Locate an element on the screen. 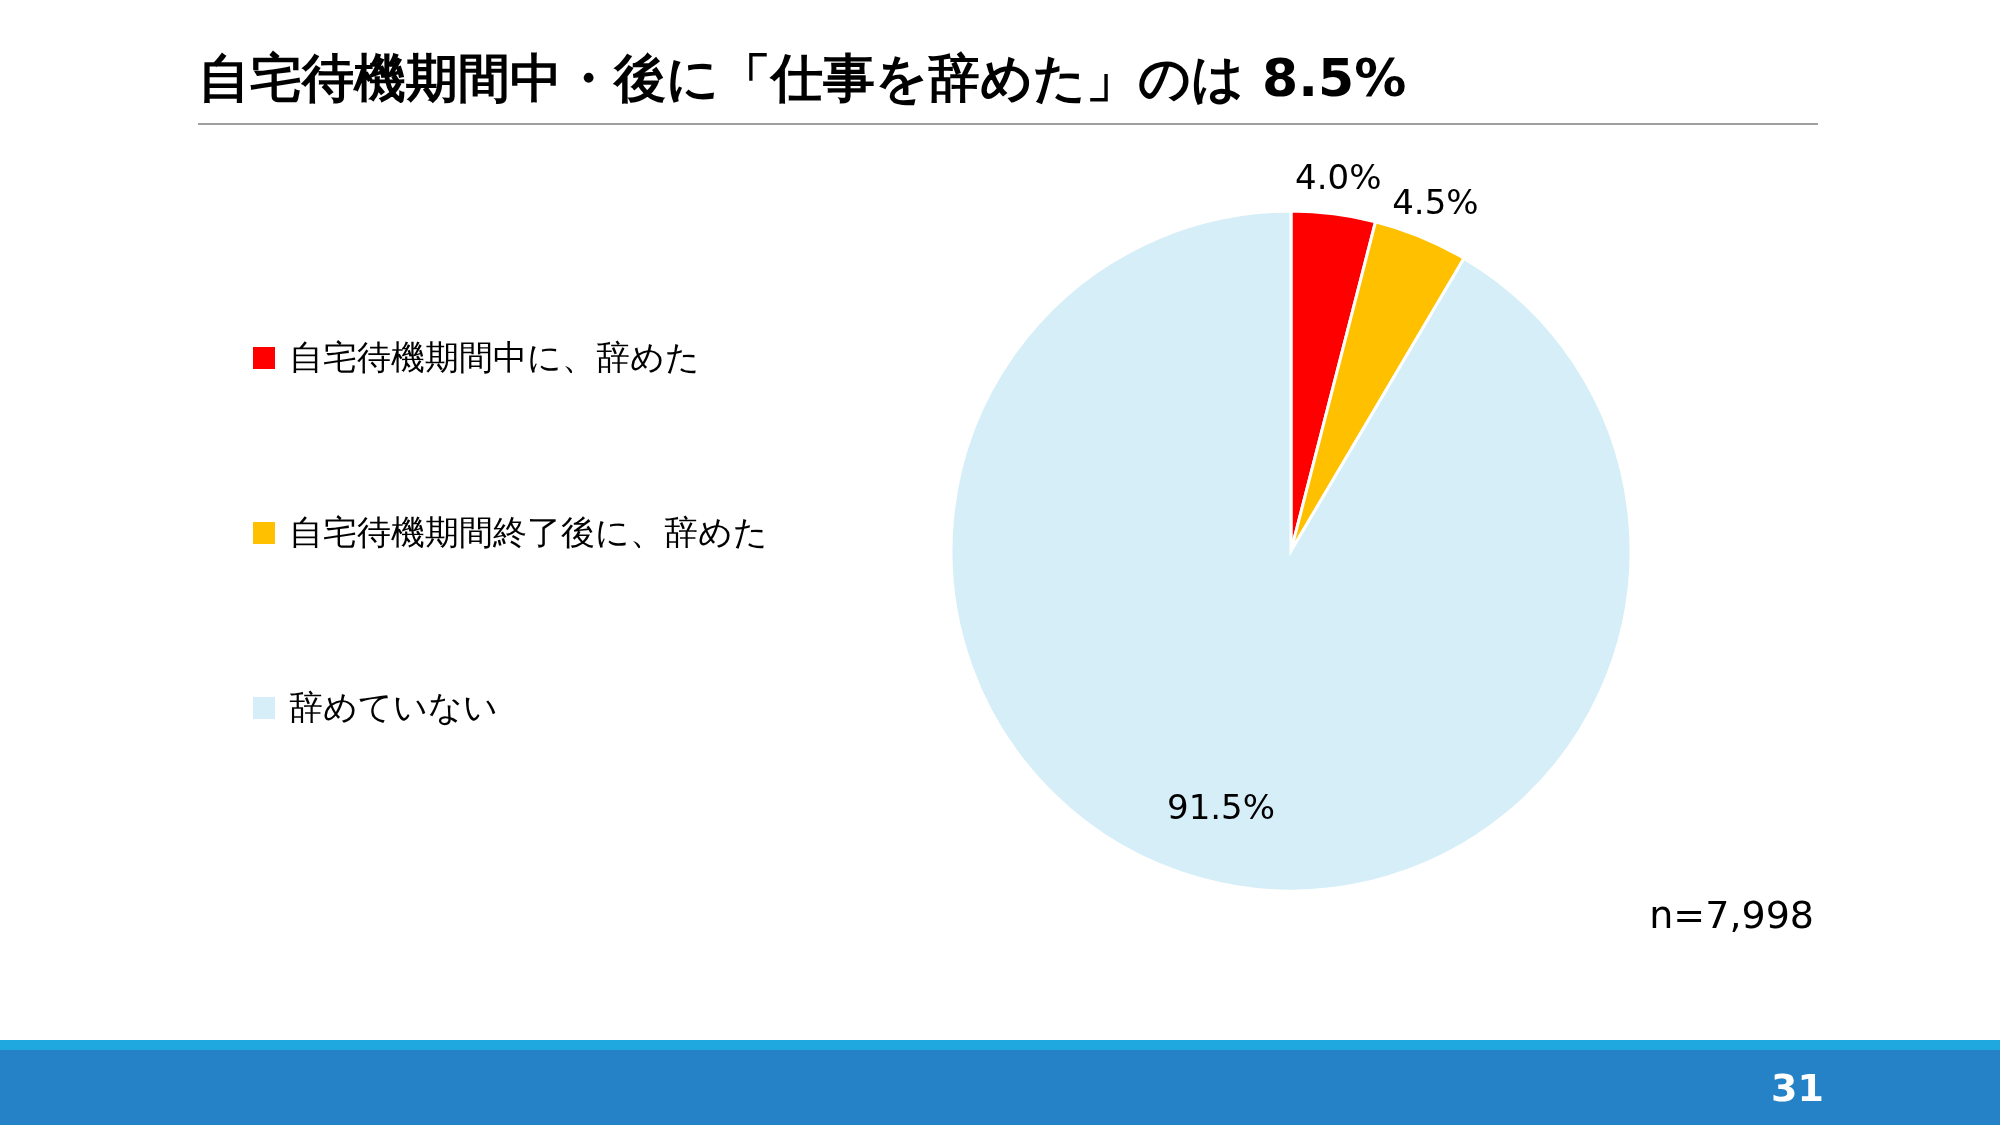  text: n=7,998 is located at coordinates (1731, 915).